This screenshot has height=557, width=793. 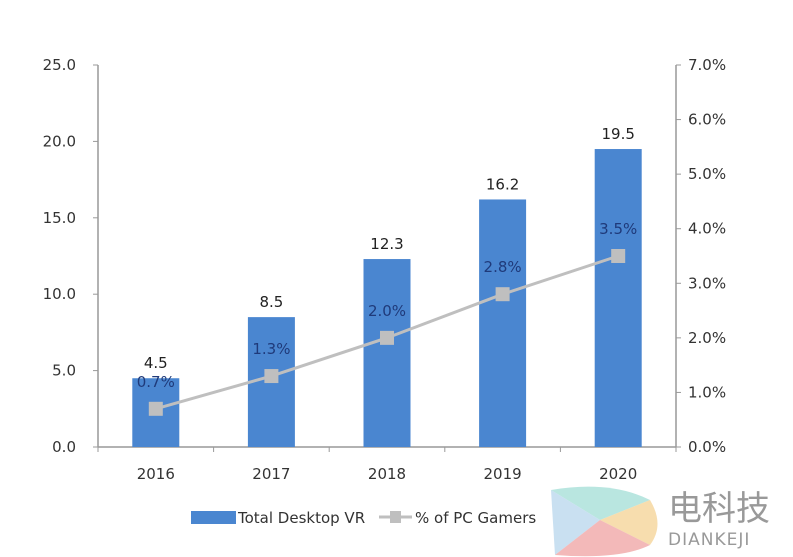 What do you see at coordinates (502, 184) in the screenshot?
I see `bar-label: 16.2` at bounding box center [502, 184].